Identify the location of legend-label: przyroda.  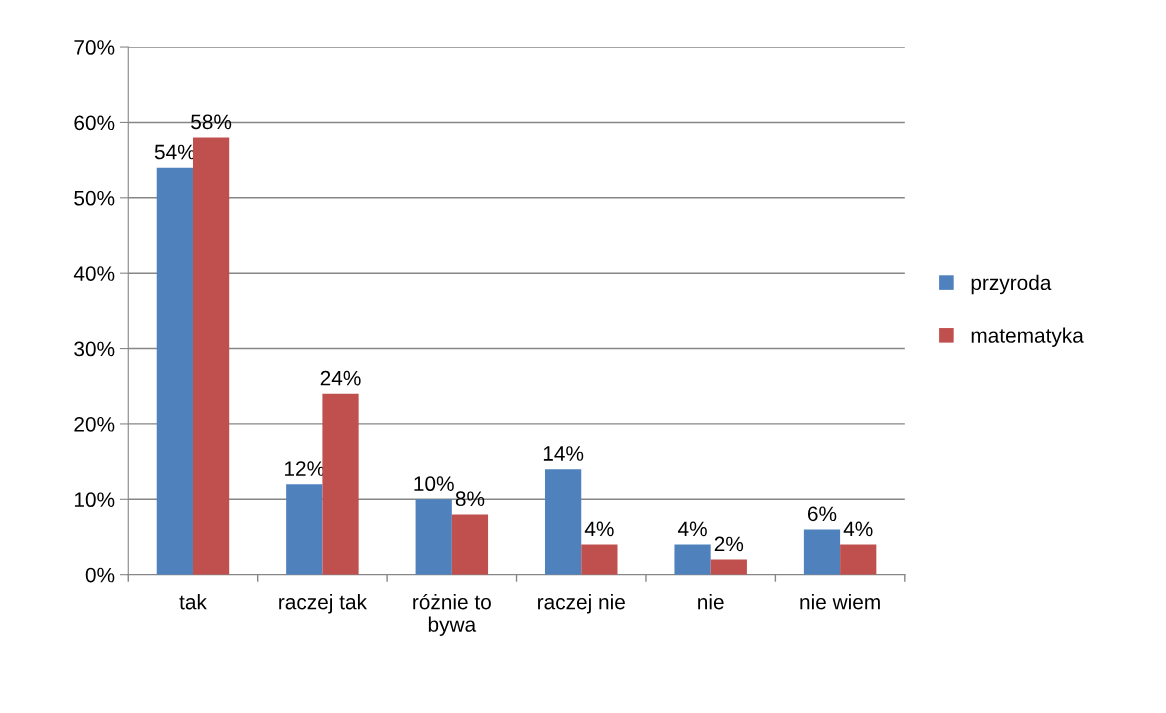
(1011, 284).